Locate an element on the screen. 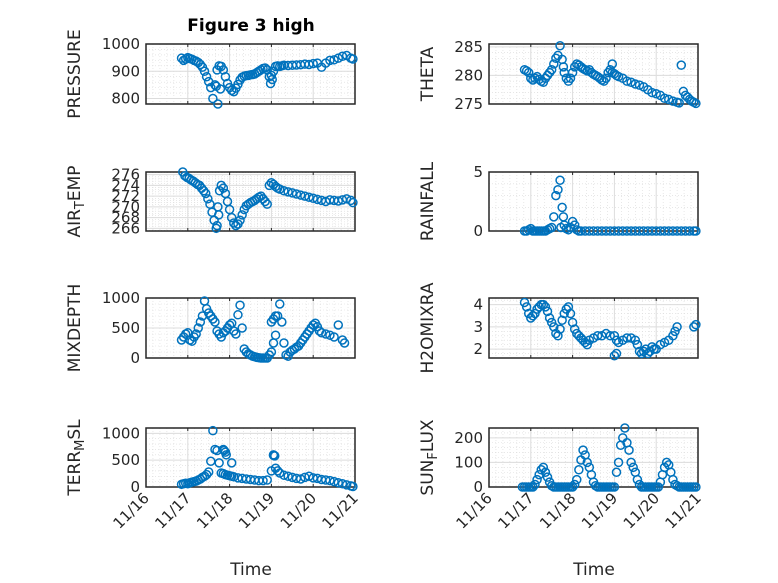  y-tick-label: 500 is located at coordinates (125, 328).